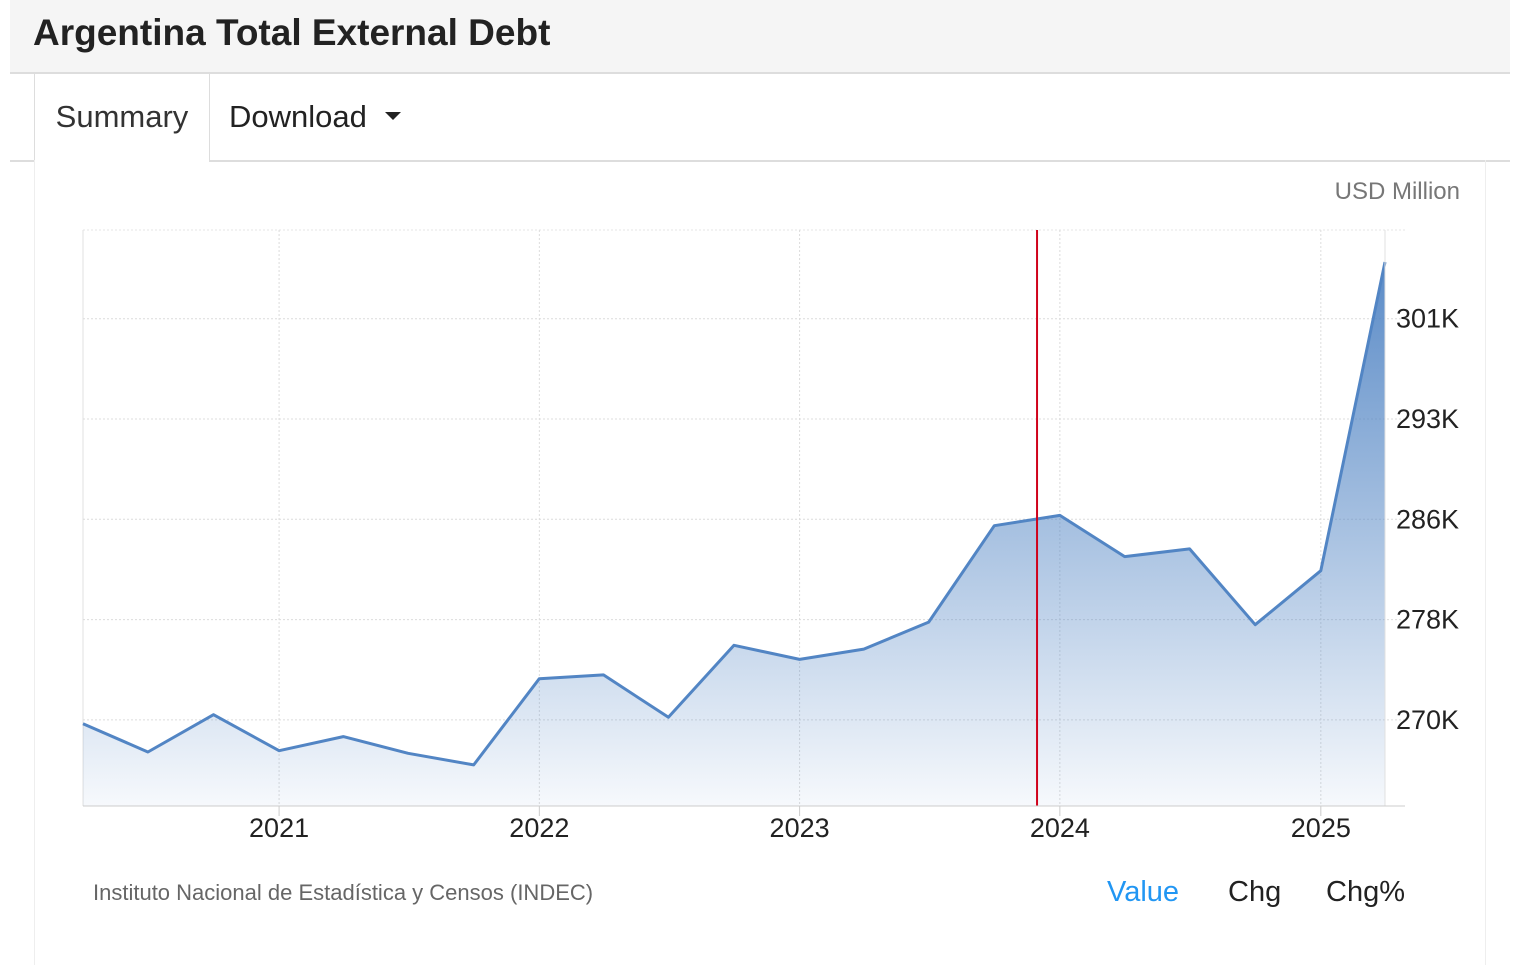 The image size is (1520, 965). Describe the element at coordinates (1427, 519) in the screenshot. I see `y-tick-label: 286K` at that location.